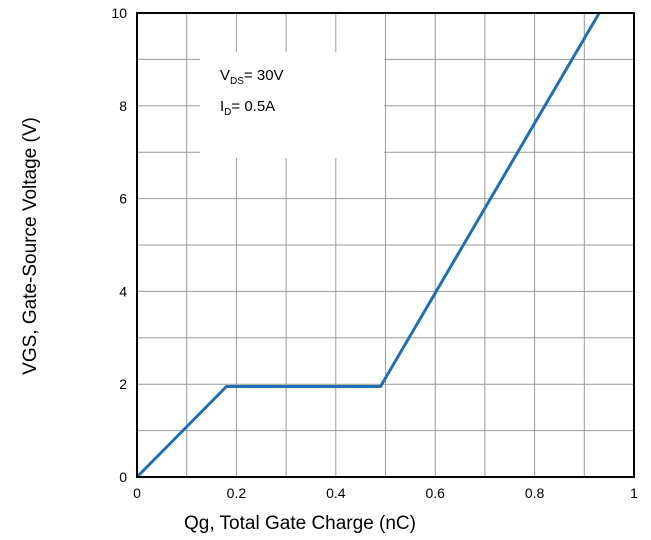 This screenshot has height=540, width=651. Describe the element at coordinates (137, 493) in the screenshot. I see `x-tick-label: 0` at that location.